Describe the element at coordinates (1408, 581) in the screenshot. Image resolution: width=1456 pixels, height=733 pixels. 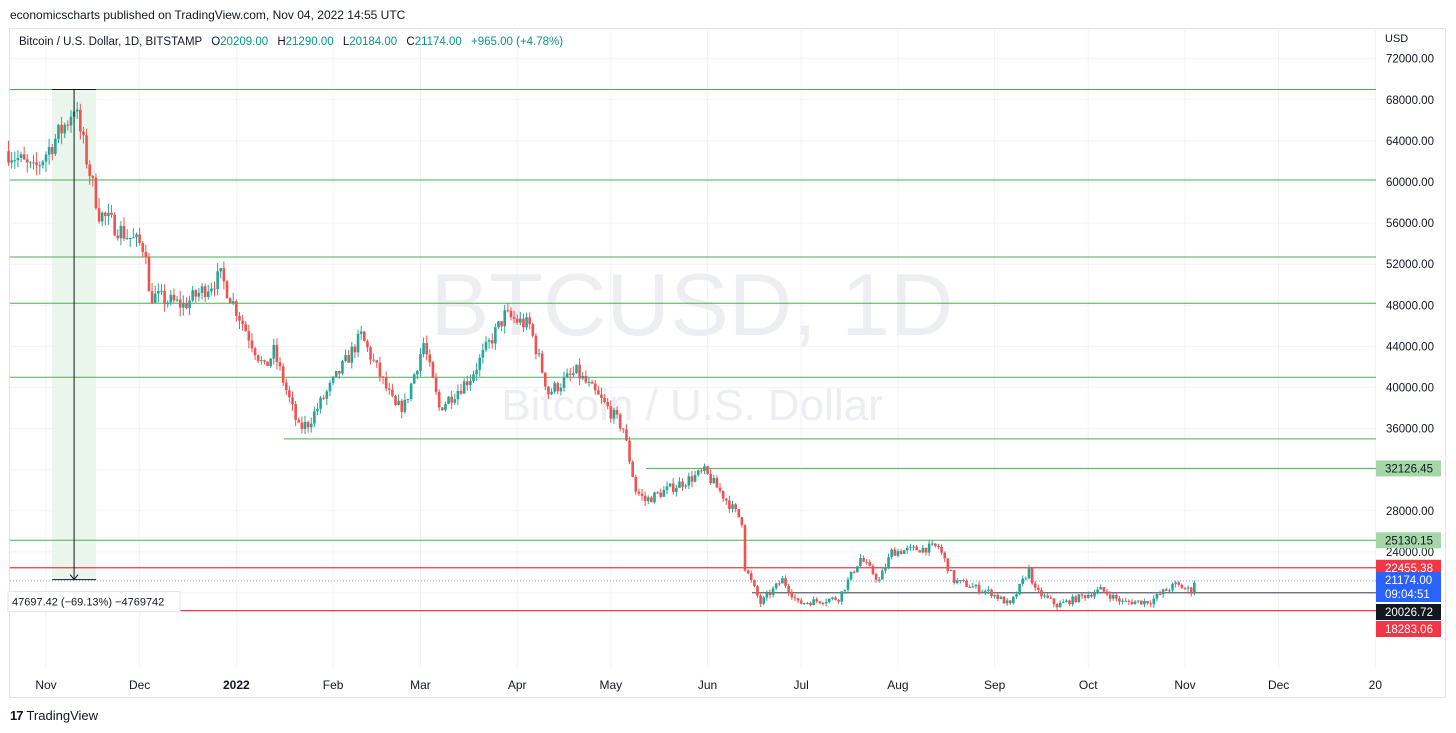
I see `price-label: 21174.00` at that location.